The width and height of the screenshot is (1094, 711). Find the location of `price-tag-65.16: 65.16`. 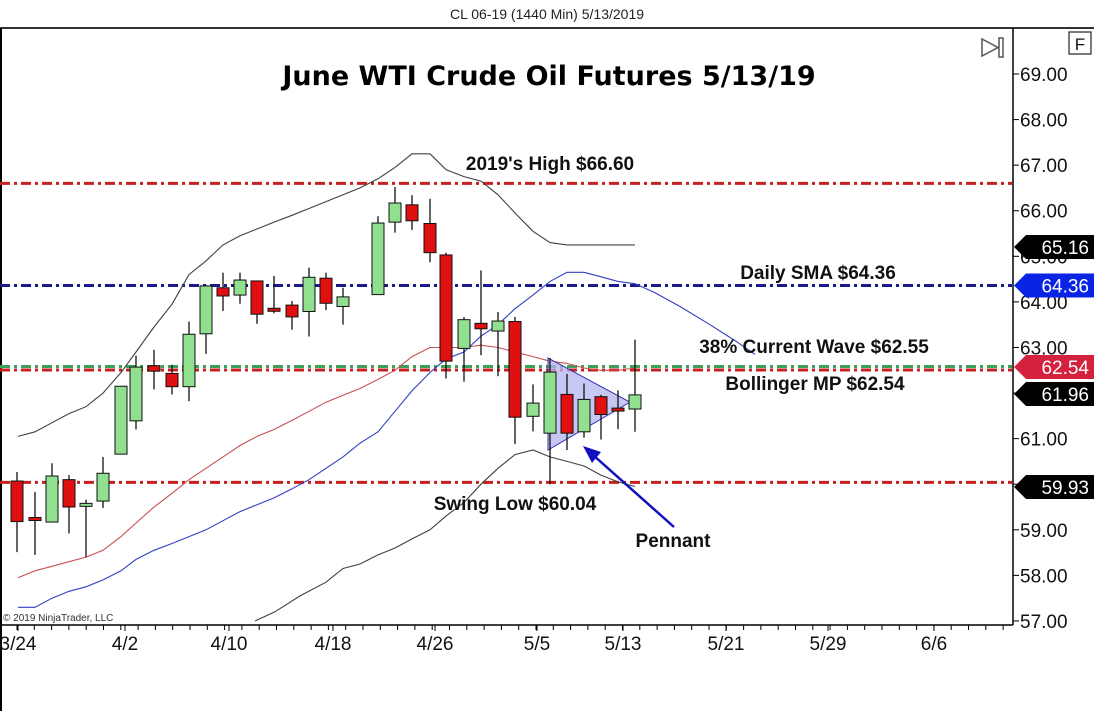

price-tag-65.16: 65.16 is located at coordinates (1054, 247).